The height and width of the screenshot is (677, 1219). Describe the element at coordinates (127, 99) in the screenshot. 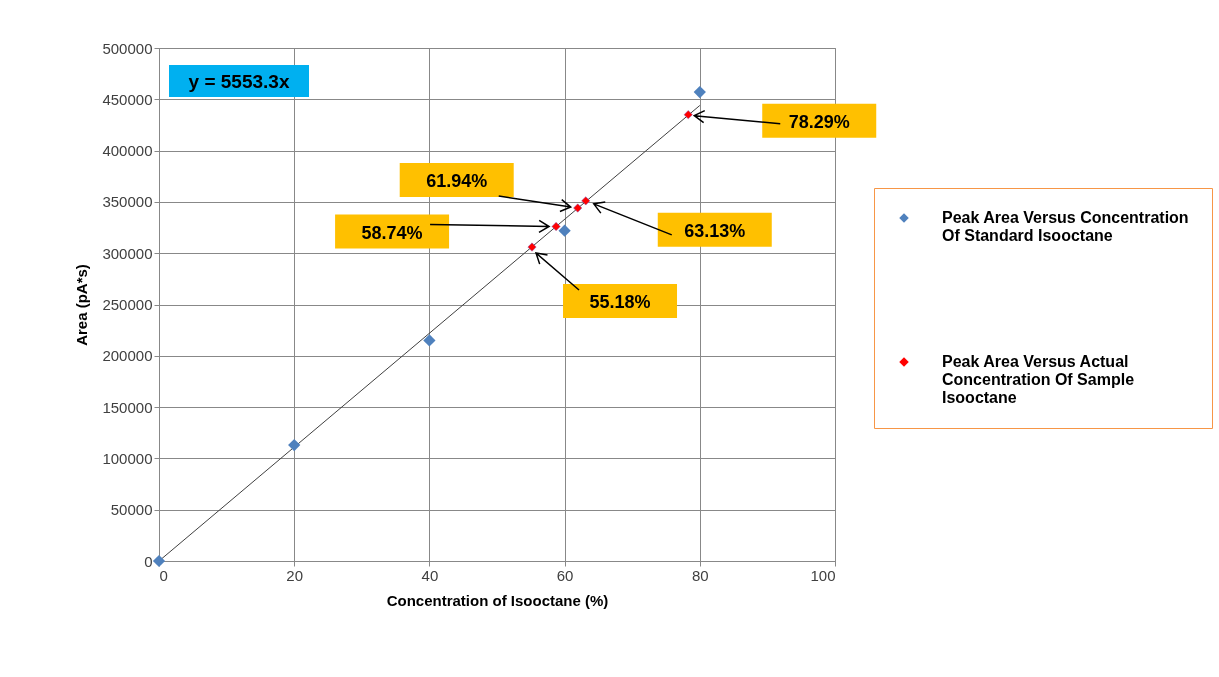

I see `y-tick-label: 450000` at that location.